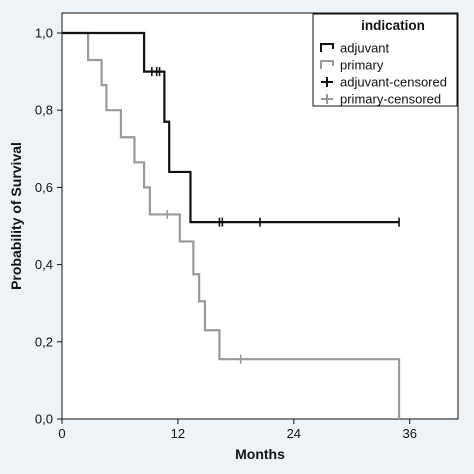 The height and width of the screenshot is (474, 474). Describe the element at coordinates (393, 25) in the screenshot. I see `legend-title: indication` at that location.